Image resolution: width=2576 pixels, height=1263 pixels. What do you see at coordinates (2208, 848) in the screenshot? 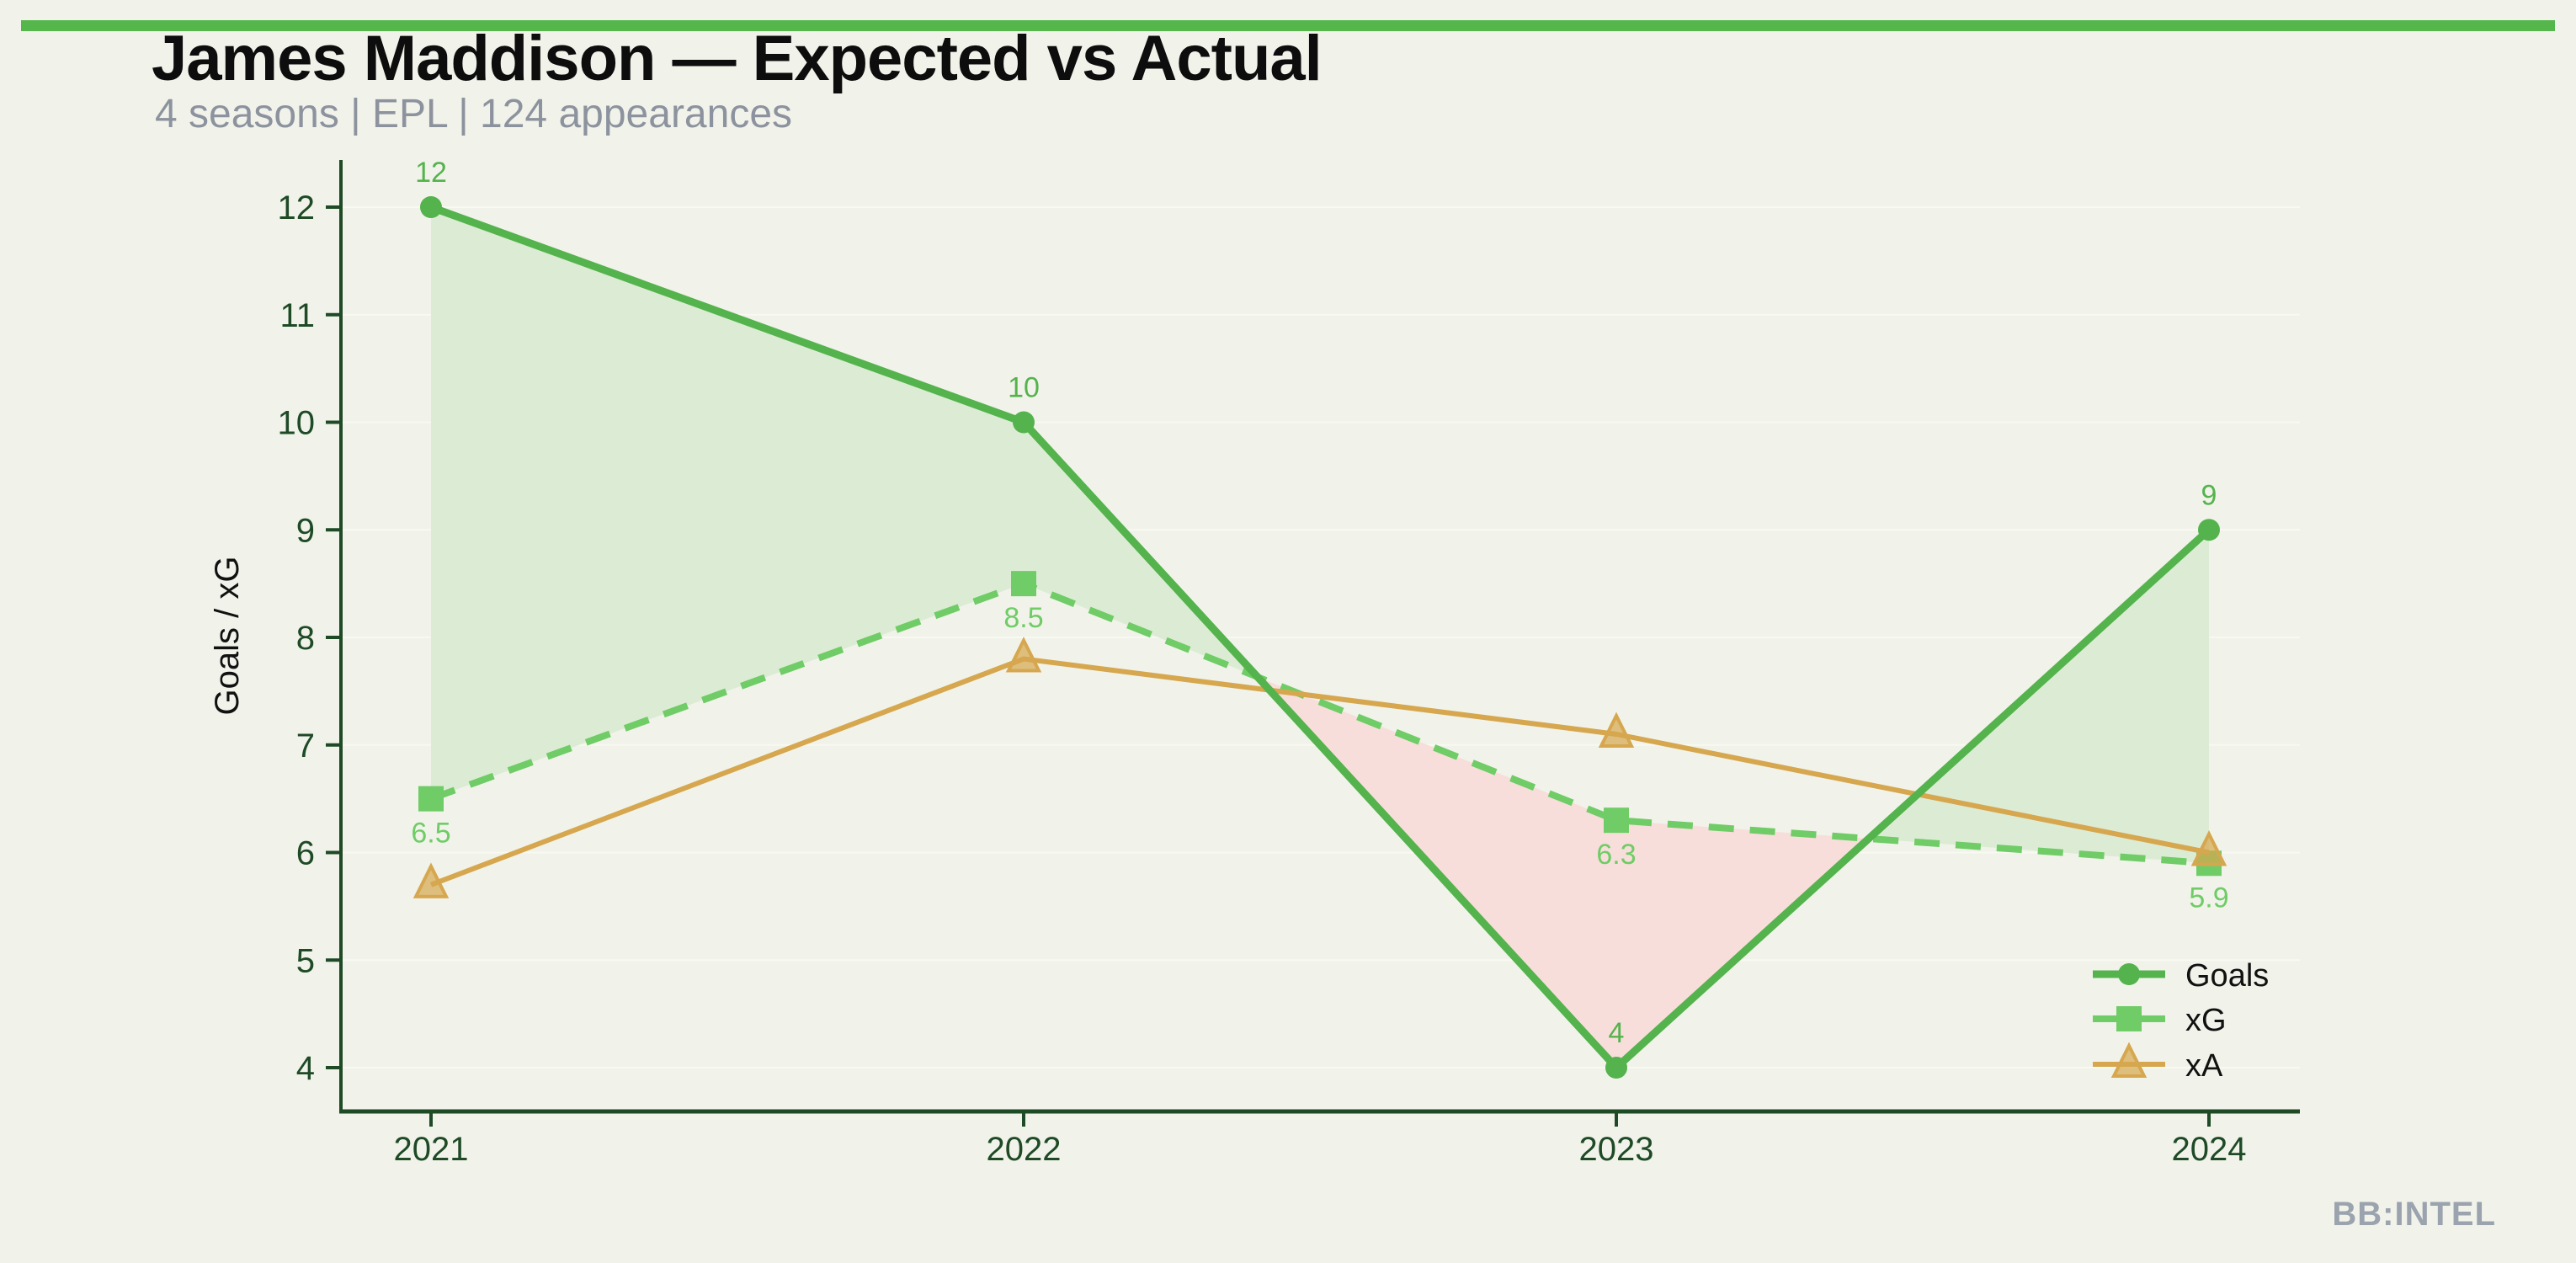
I see `marker-xa-2024` at bounding box center [2208, 848].